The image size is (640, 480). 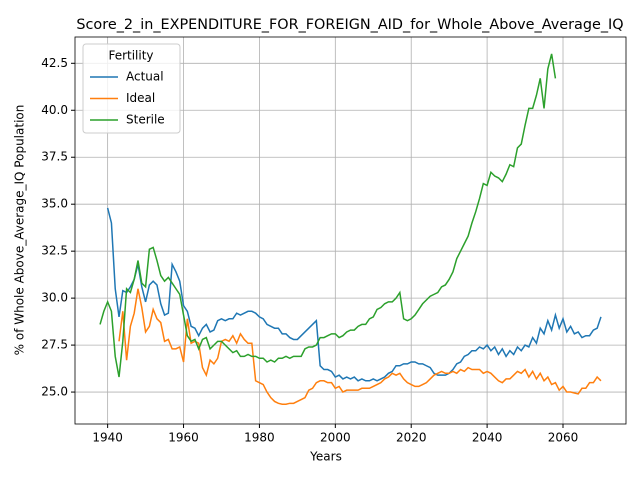 What do you see at coordinates (183, 438) in the screenshot?
I see `x-tick-label: 1960` at bounding box center [183, 438].